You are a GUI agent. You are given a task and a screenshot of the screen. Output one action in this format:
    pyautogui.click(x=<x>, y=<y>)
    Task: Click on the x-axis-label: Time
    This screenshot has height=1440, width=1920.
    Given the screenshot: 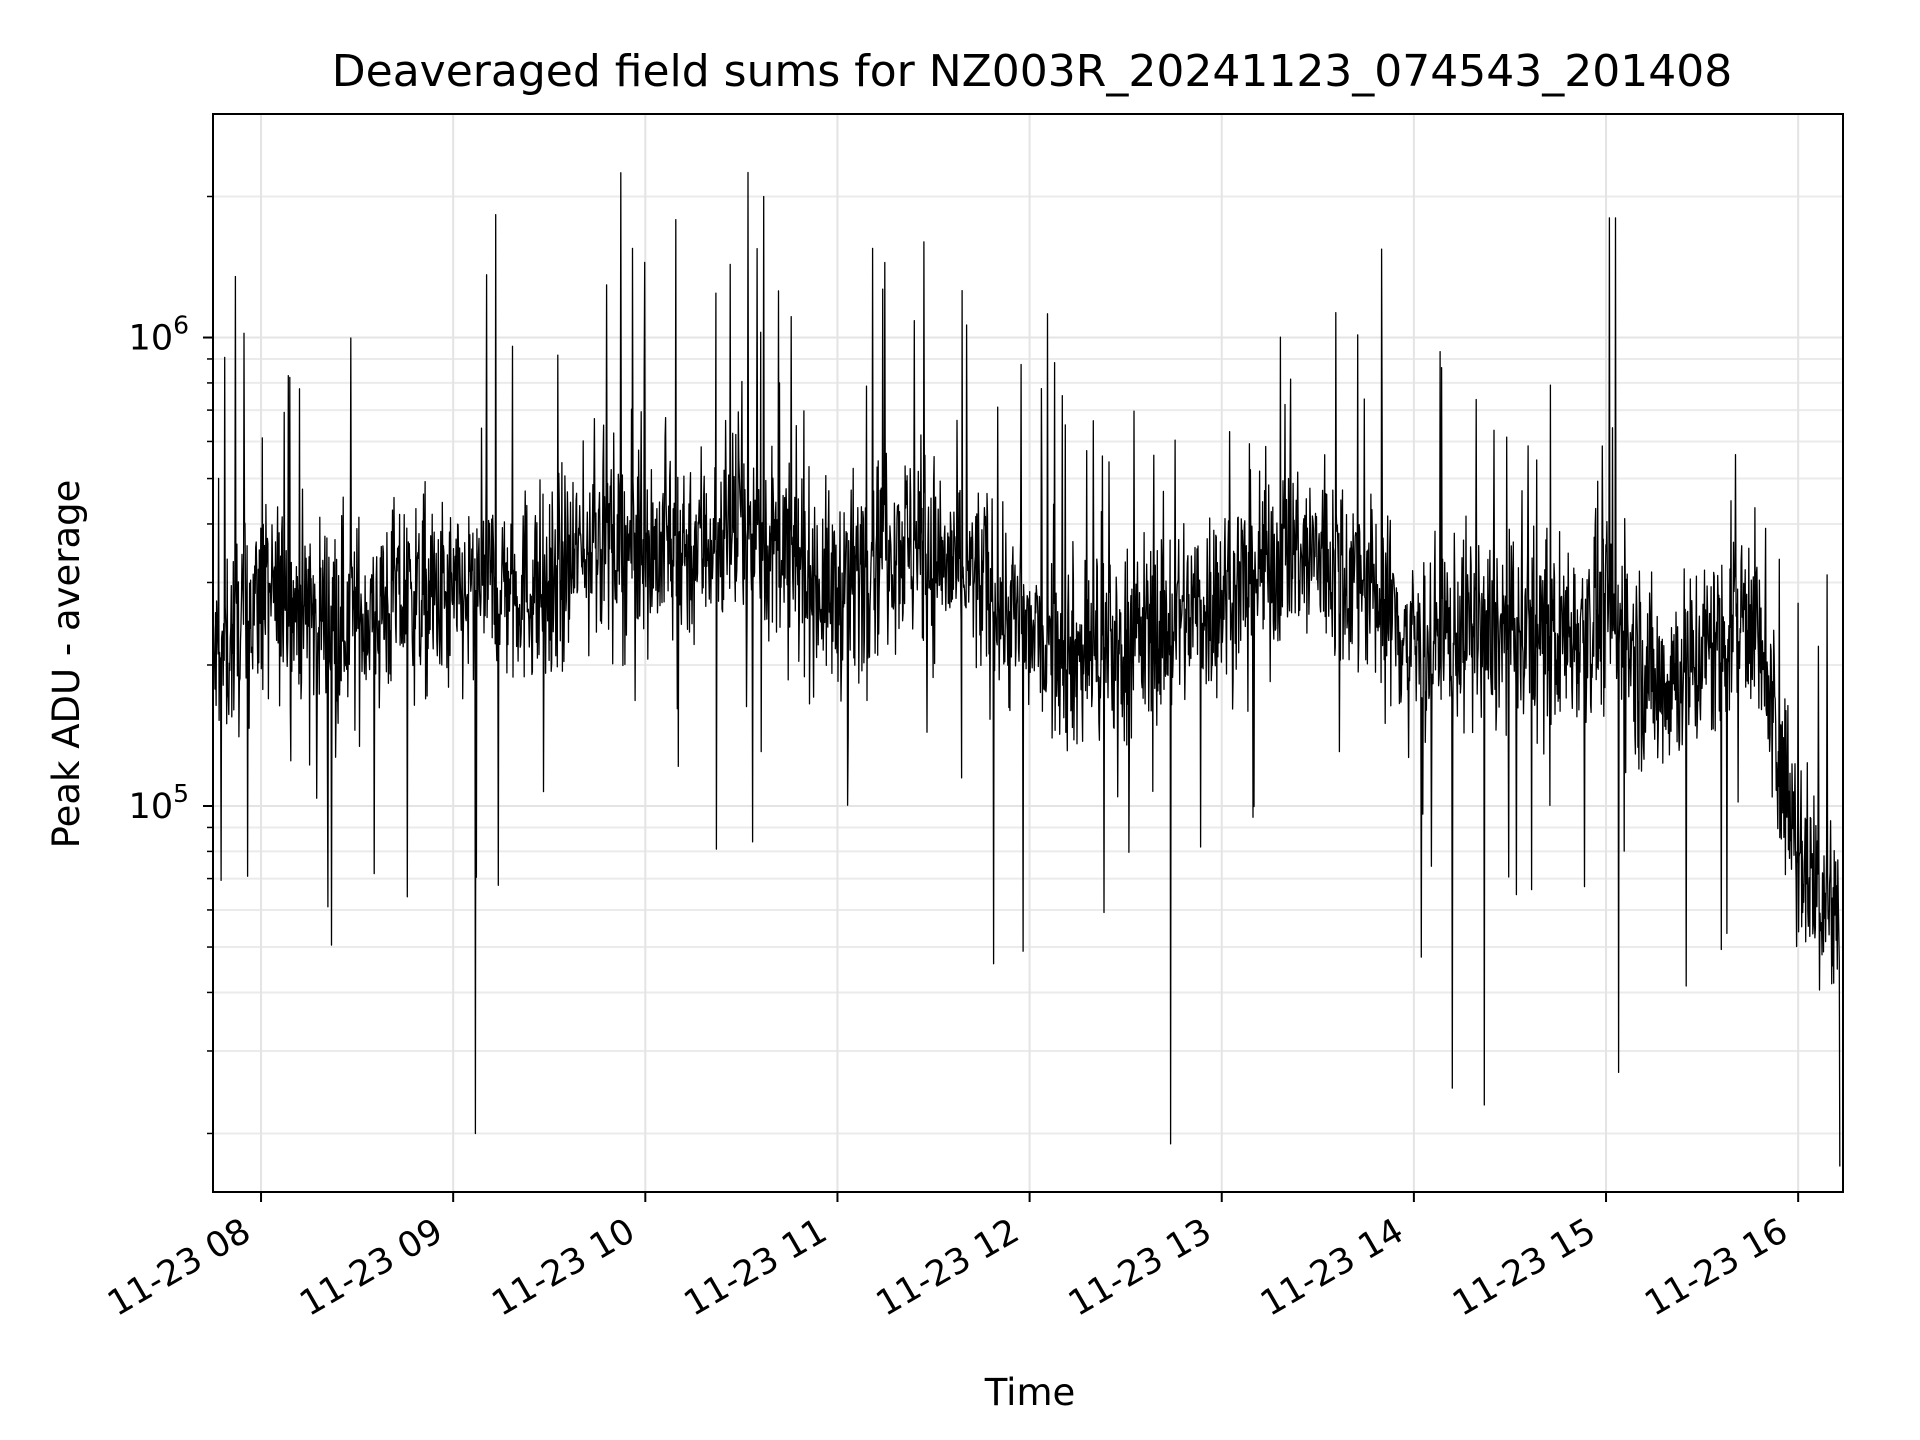 What is the action you would take?
    pyautogui.click(x=1030, y=1392)
    